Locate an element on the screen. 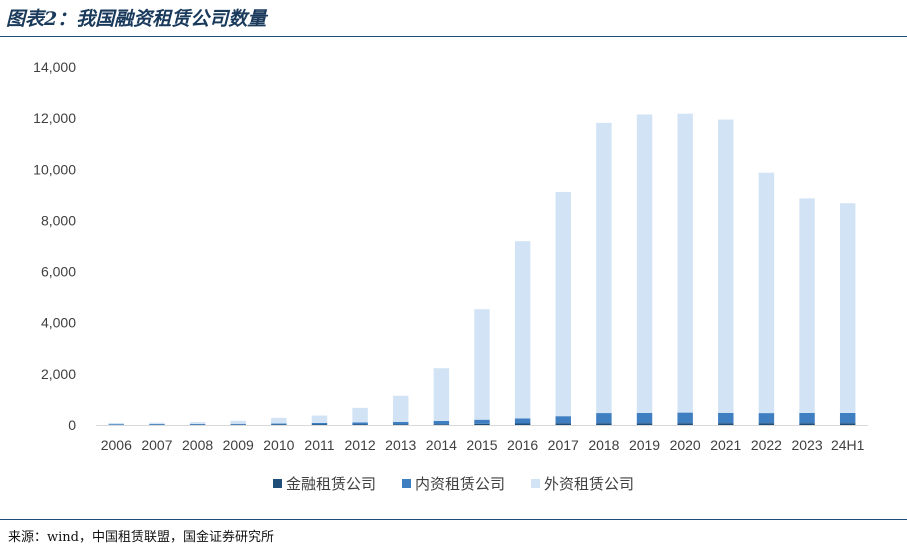  y-tick-label: 12,000 is located at coordinates (54, 118).